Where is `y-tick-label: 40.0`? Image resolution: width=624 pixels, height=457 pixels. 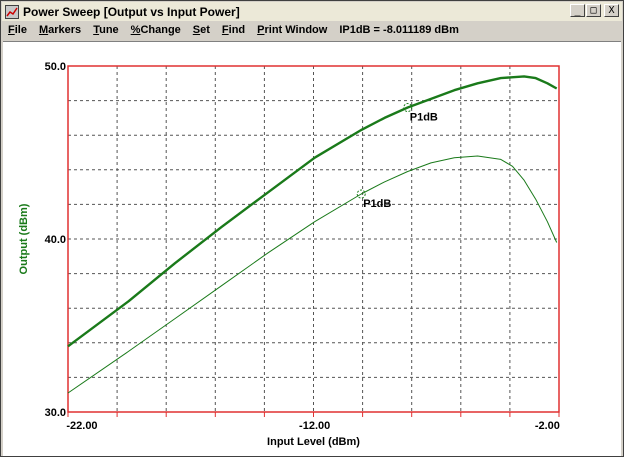 y-tick-label: 40.0 is located at coordinates (55, 240).